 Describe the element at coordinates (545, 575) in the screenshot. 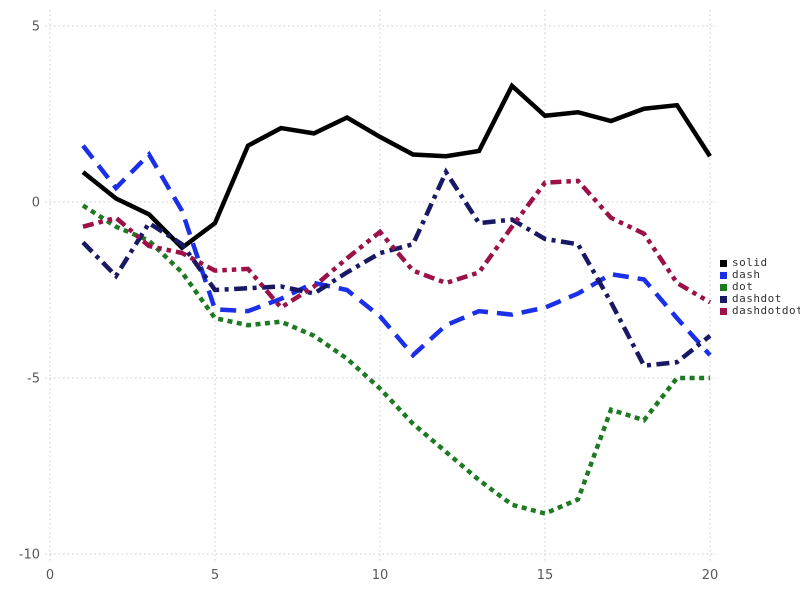

I see `x-tick-label: 15` at that location.